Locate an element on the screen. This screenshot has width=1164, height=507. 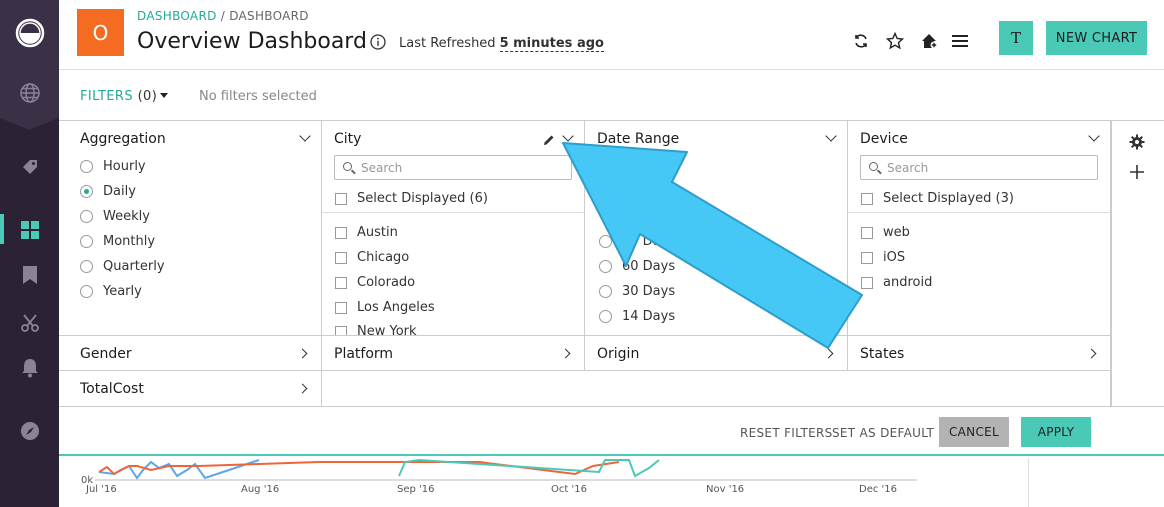
origin-panel: Origin is located at coordinates (716, 353).